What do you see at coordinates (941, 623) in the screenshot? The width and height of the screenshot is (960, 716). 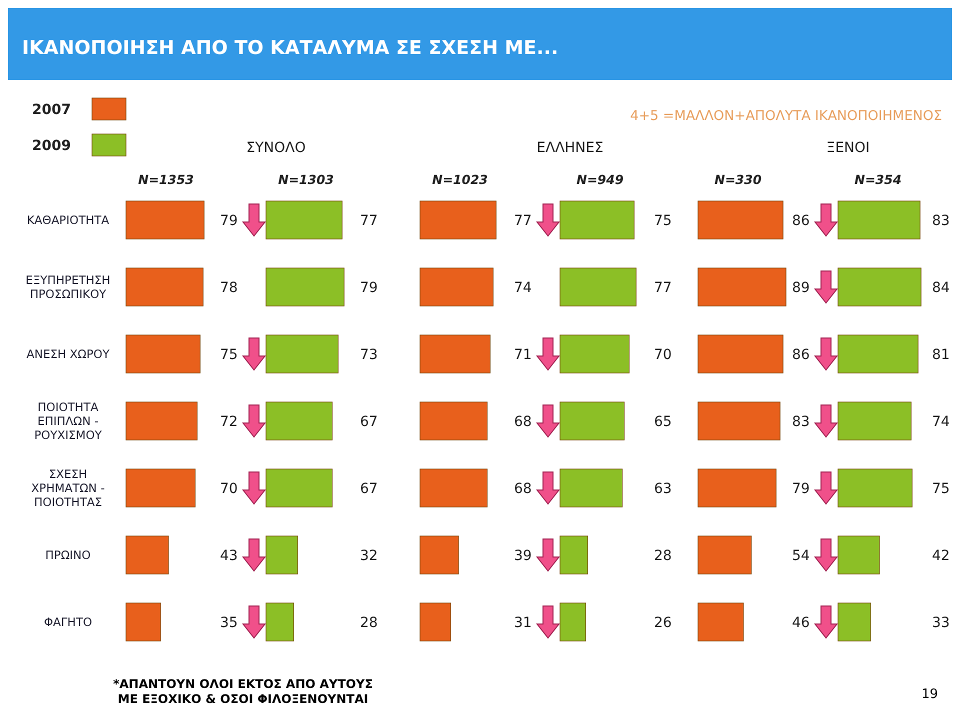 I see `data-label: 33` at bounding box center [941, 623].